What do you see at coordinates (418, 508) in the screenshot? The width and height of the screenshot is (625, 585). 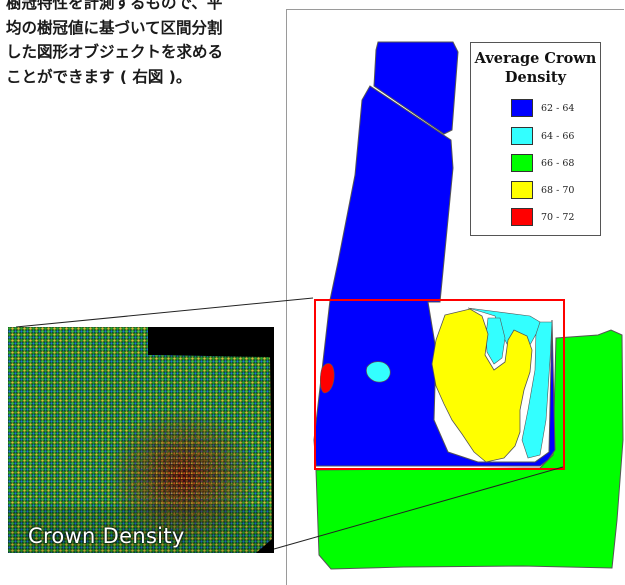 I see `leader-line-bottom` at bounding box center [418, 508].